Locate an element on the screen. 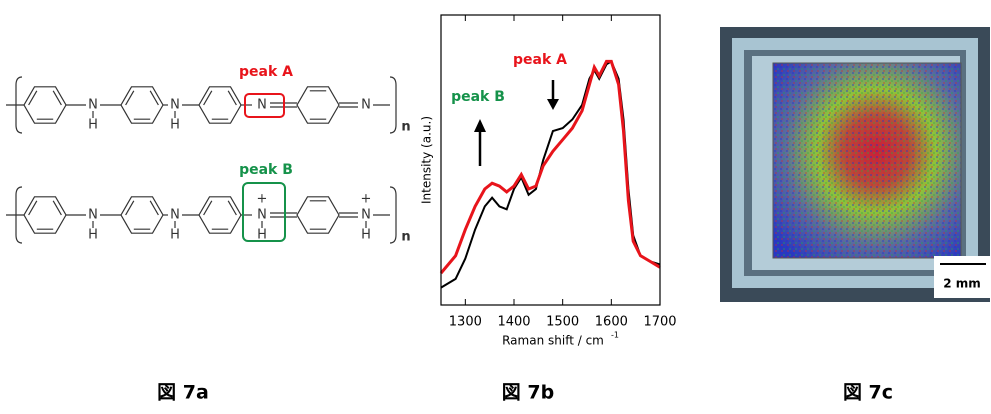  y-axis-label: Intensity (a.u.) is located at coordinates (427, 160).